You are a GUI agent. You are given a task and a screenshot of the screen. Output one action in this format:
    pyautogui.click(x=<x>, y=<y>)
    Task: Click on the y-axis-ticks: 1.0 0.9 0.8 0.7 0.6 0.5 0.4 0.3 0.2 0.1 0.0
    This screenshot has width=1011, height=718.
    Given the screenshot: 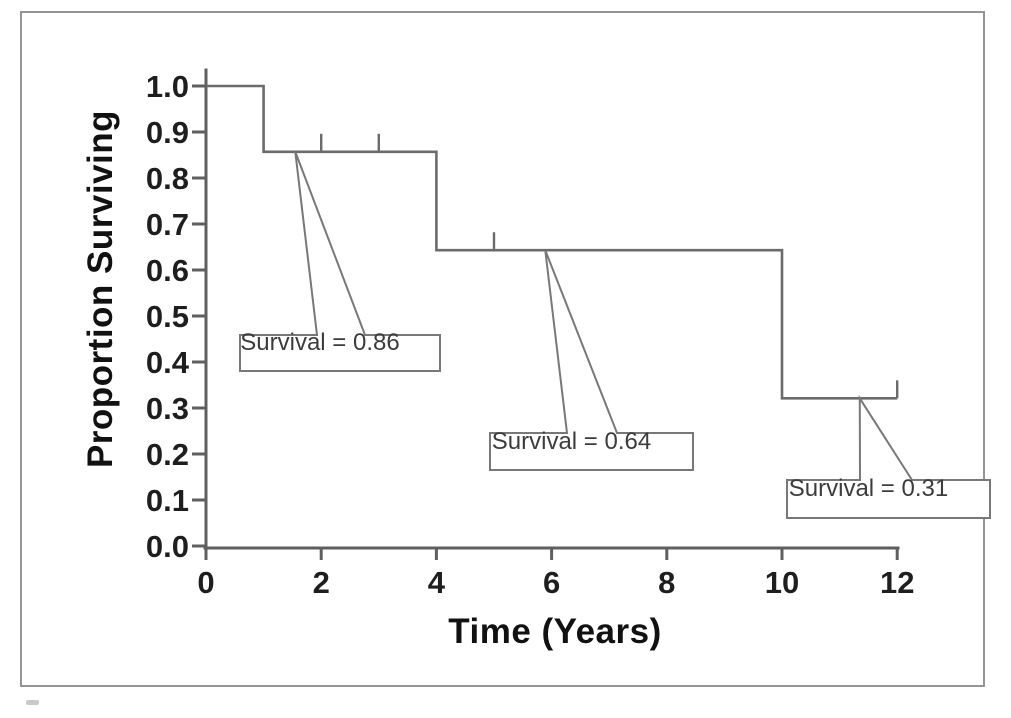 What is the action you would take?
    pyautogui.click(x=176, y=316)
    